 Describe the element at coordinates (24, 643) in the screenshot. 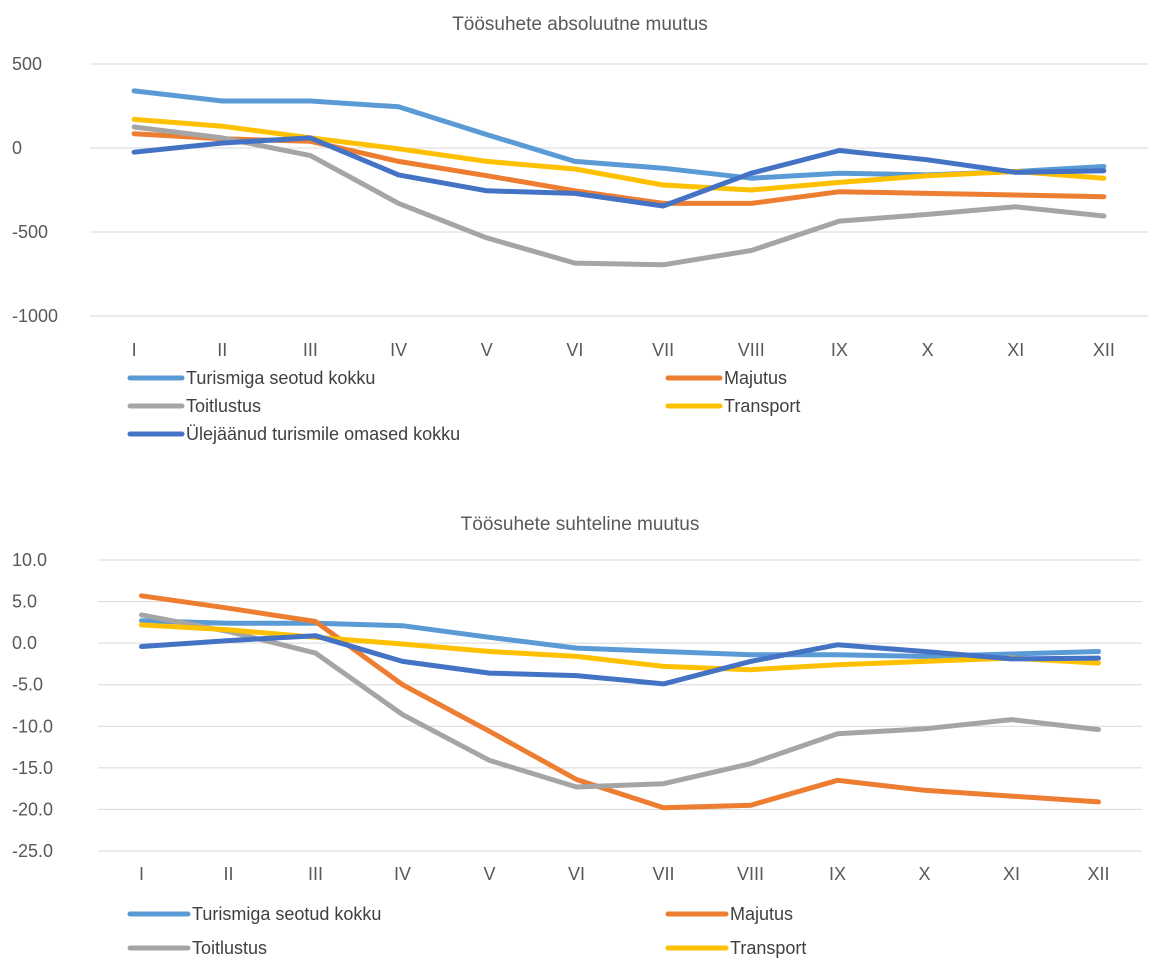

I see `y-tick-label: 0.0` at that location.